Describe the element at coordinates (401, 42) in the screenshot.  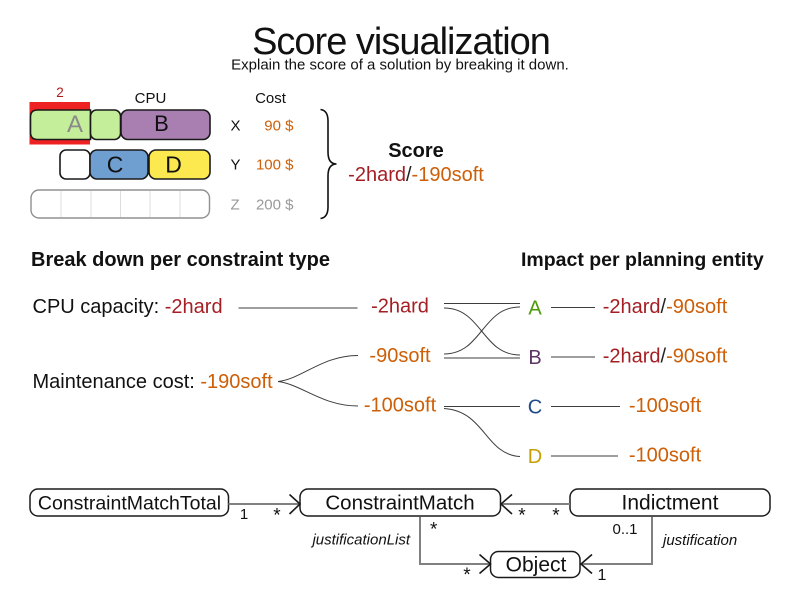
I see `svg-text: Score visualization` at that location.